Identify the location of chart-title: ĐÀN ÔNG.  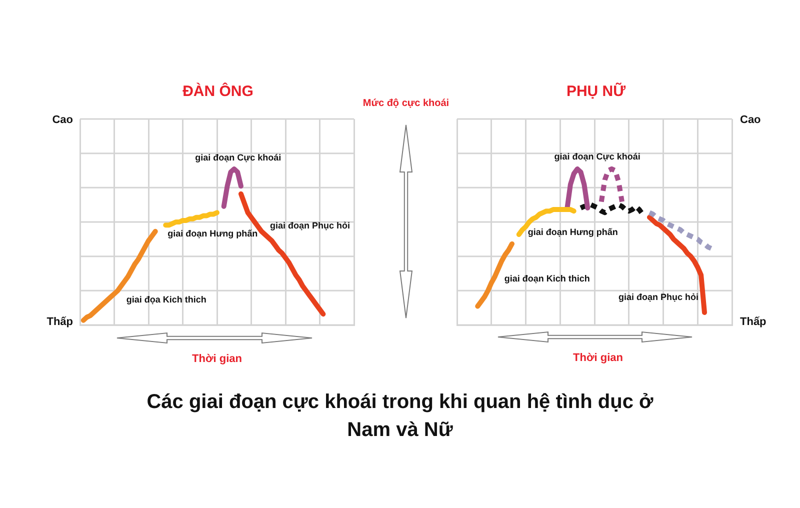
(218, 92).